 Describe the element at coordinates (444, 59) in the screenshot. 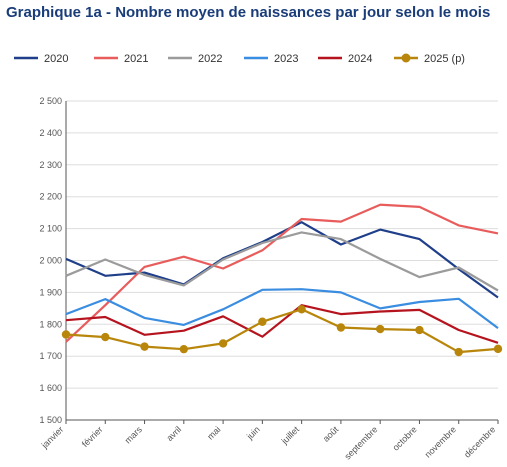

I see `legend-label: 2025 (p)` at that location.